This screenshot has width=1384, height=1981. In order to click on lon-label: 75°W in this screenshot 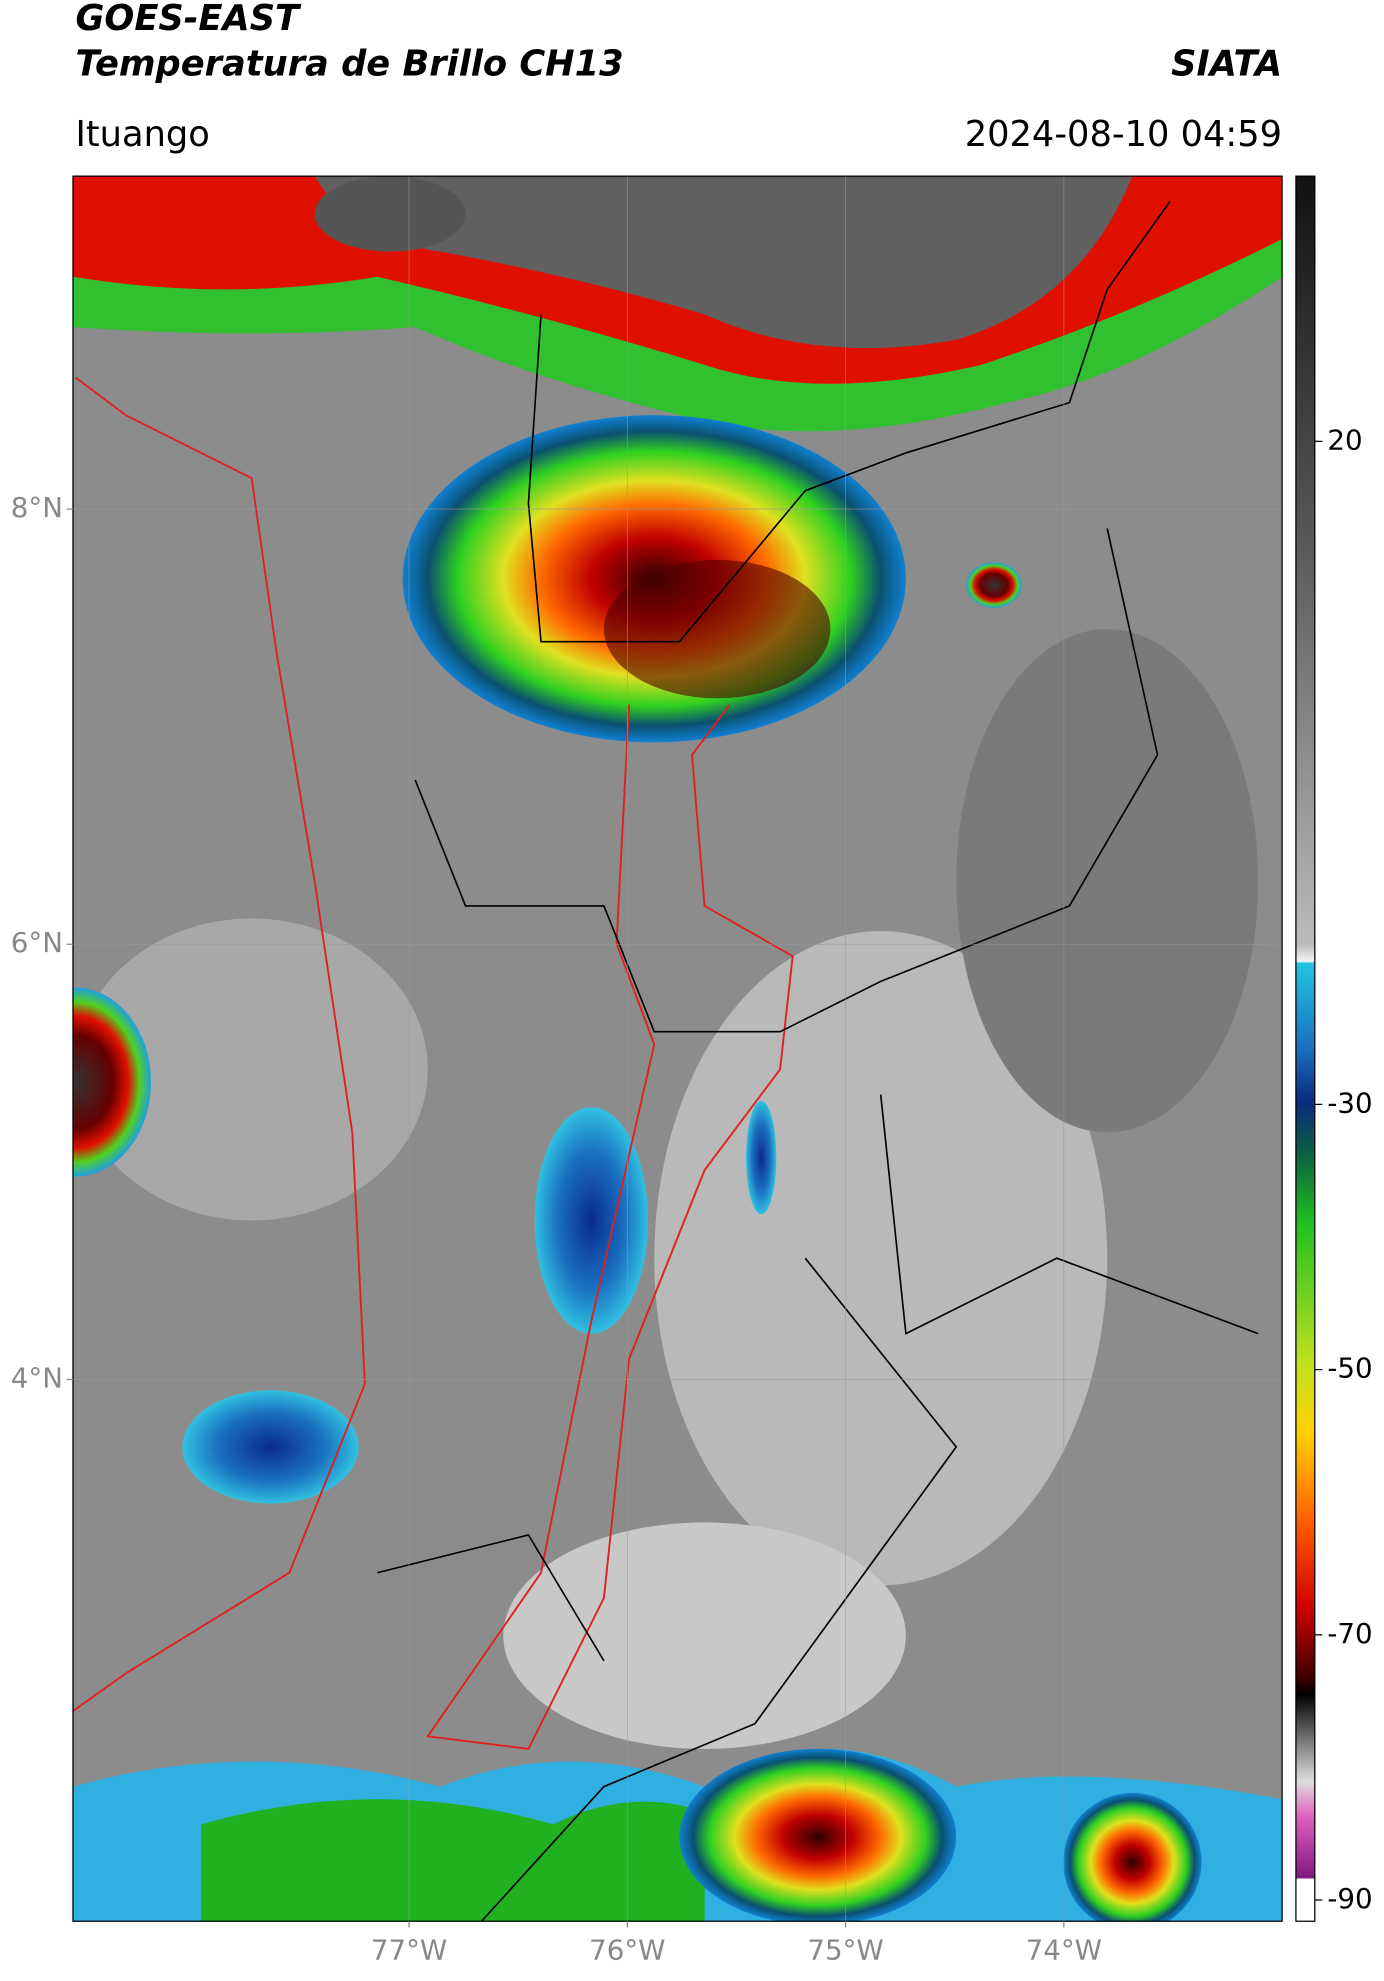, I will do `click(845, 1949)`.